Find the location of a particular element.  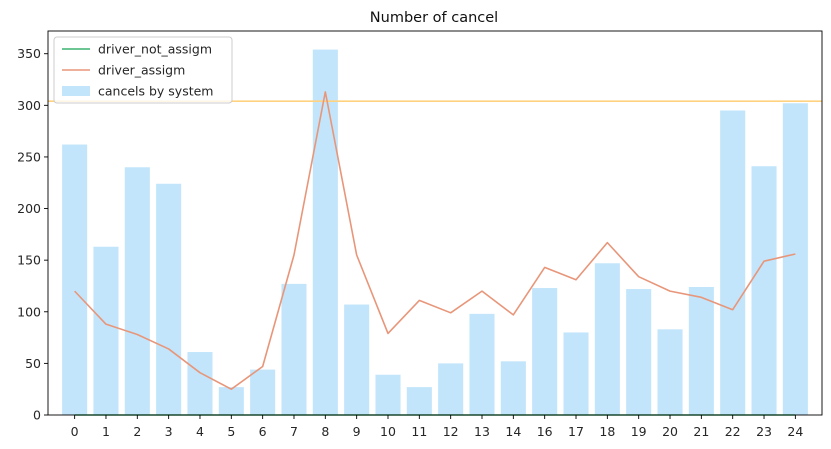

x-tick-label: 17 is located at coordinates (576, 431).